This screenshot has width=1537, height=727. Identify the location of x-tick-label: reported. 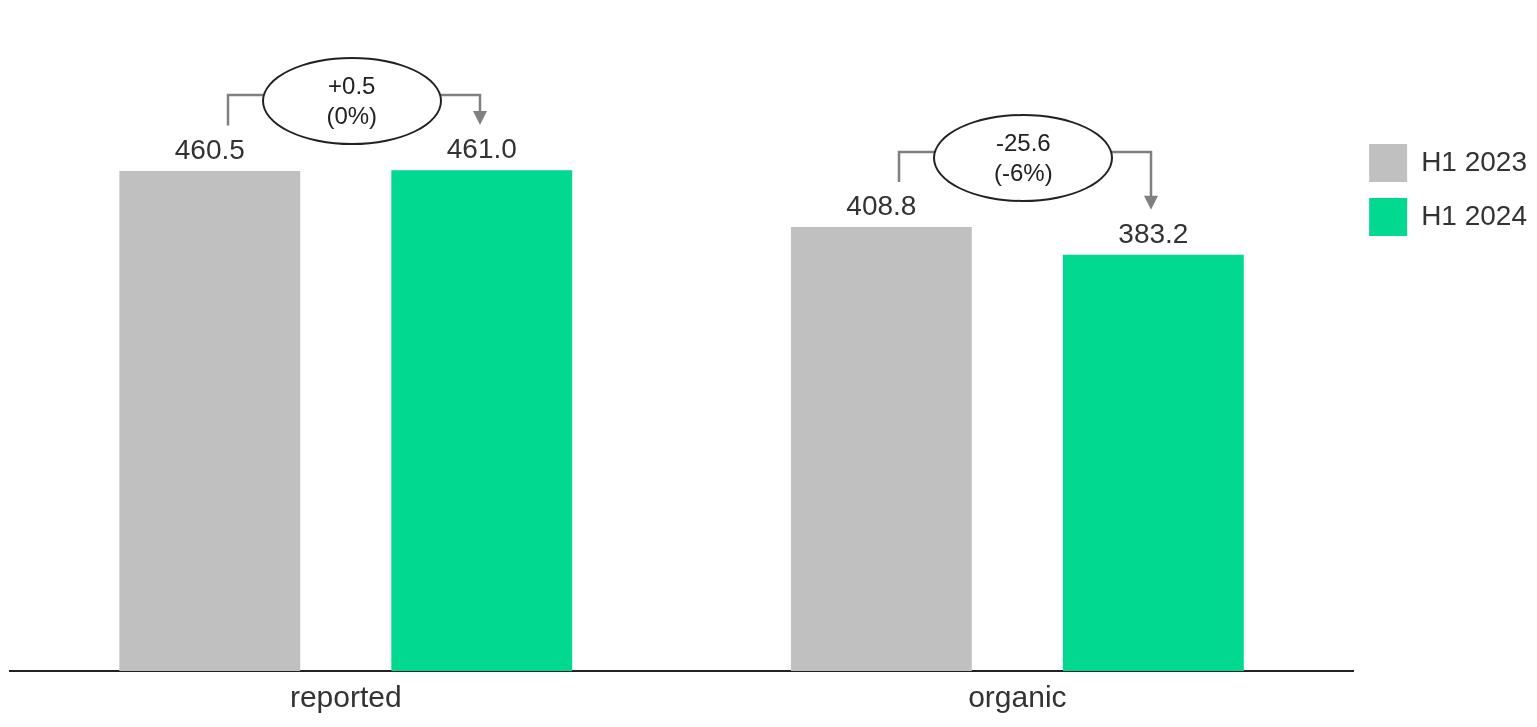
(345, 697).